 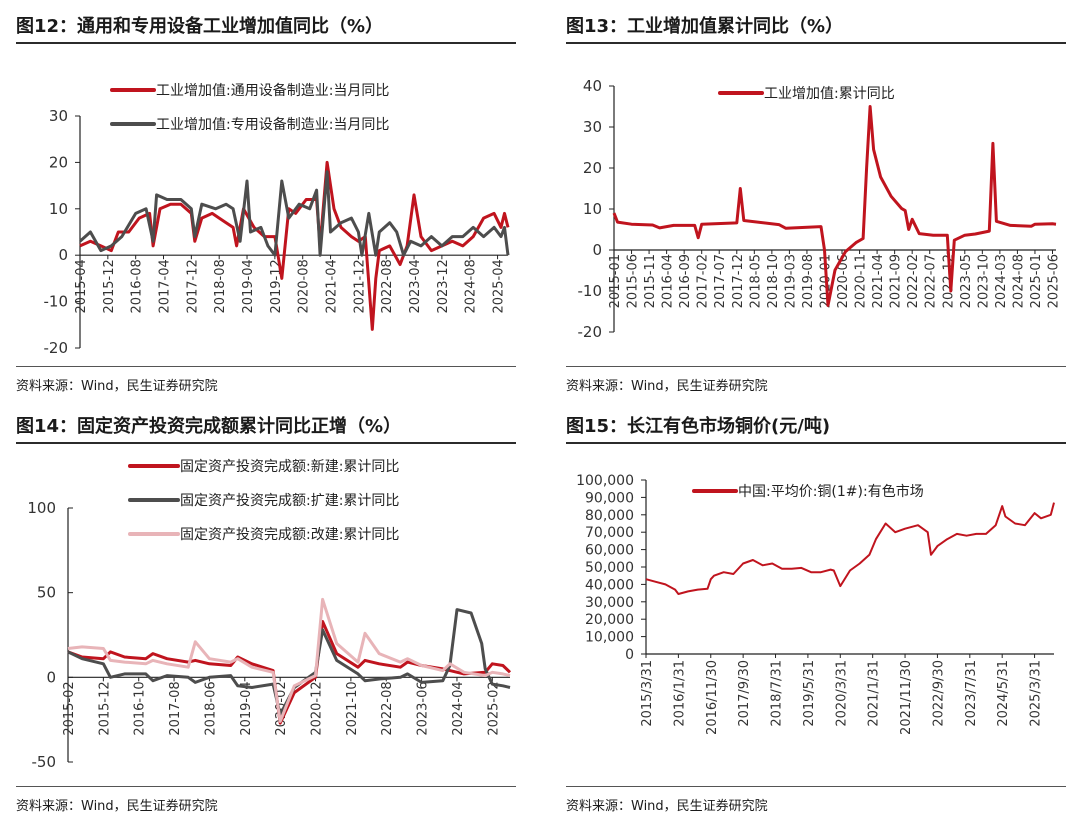 What do you see at coordinates (609, 568) in the screenshot?
I see `y-tick-label: 50,000` at bounding box center [609, 568].